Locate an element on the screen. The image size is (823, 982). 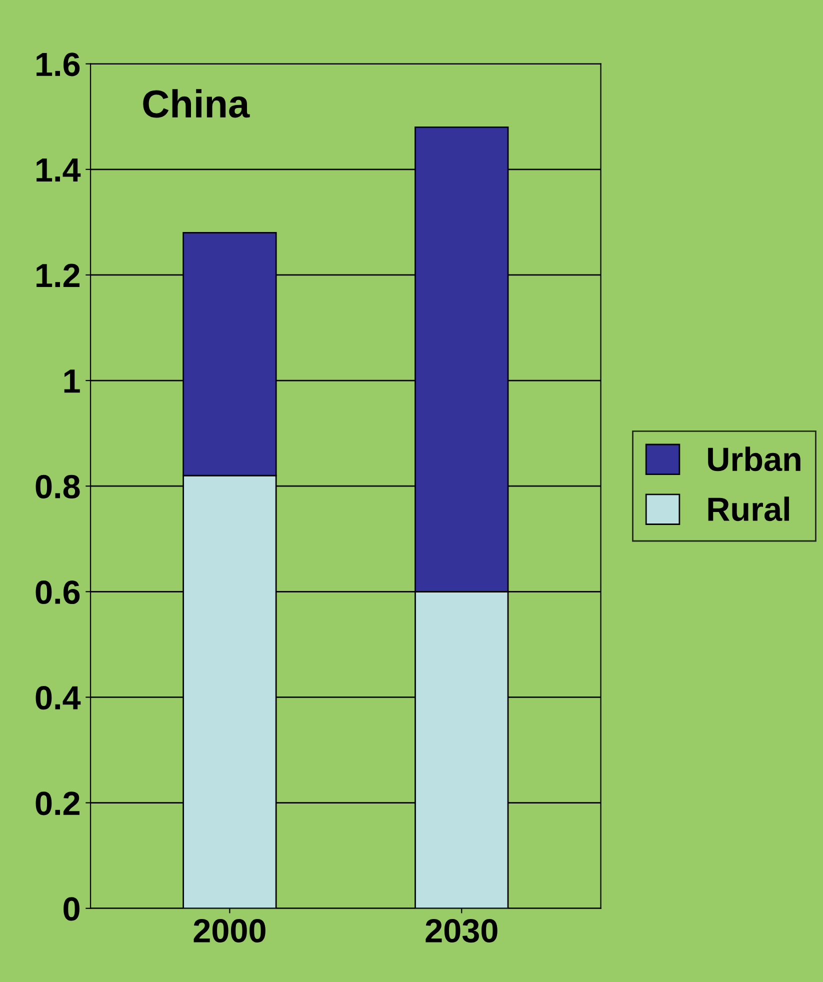
y-tick-label: 0 is located at coordinates (72, 909).